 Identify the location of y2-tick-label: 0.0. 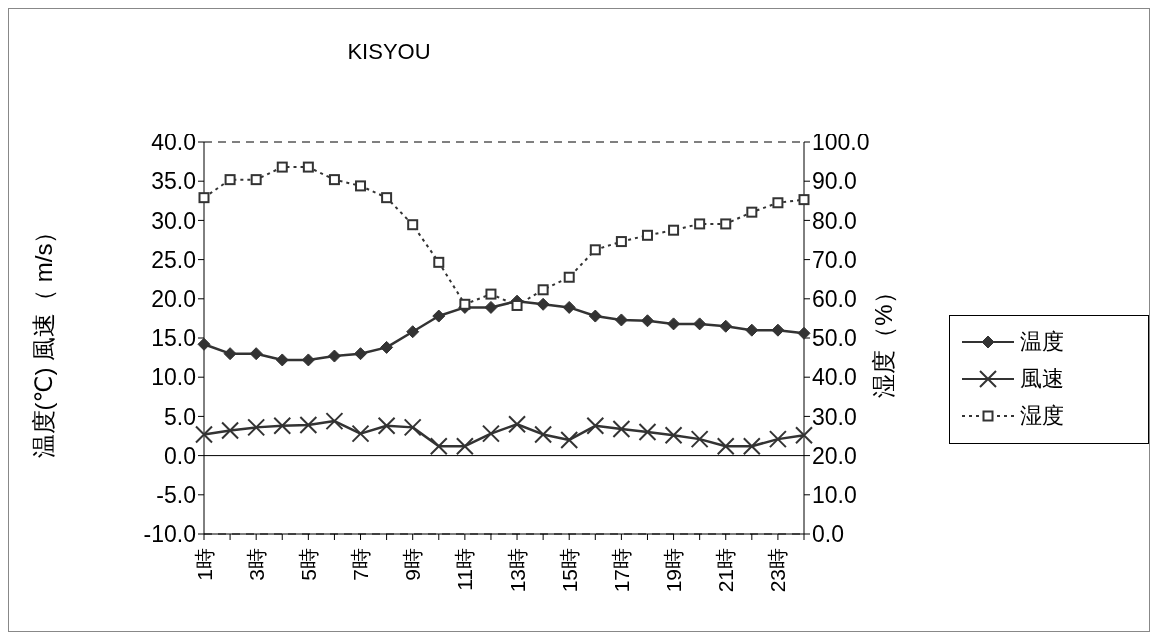
(828, 534).